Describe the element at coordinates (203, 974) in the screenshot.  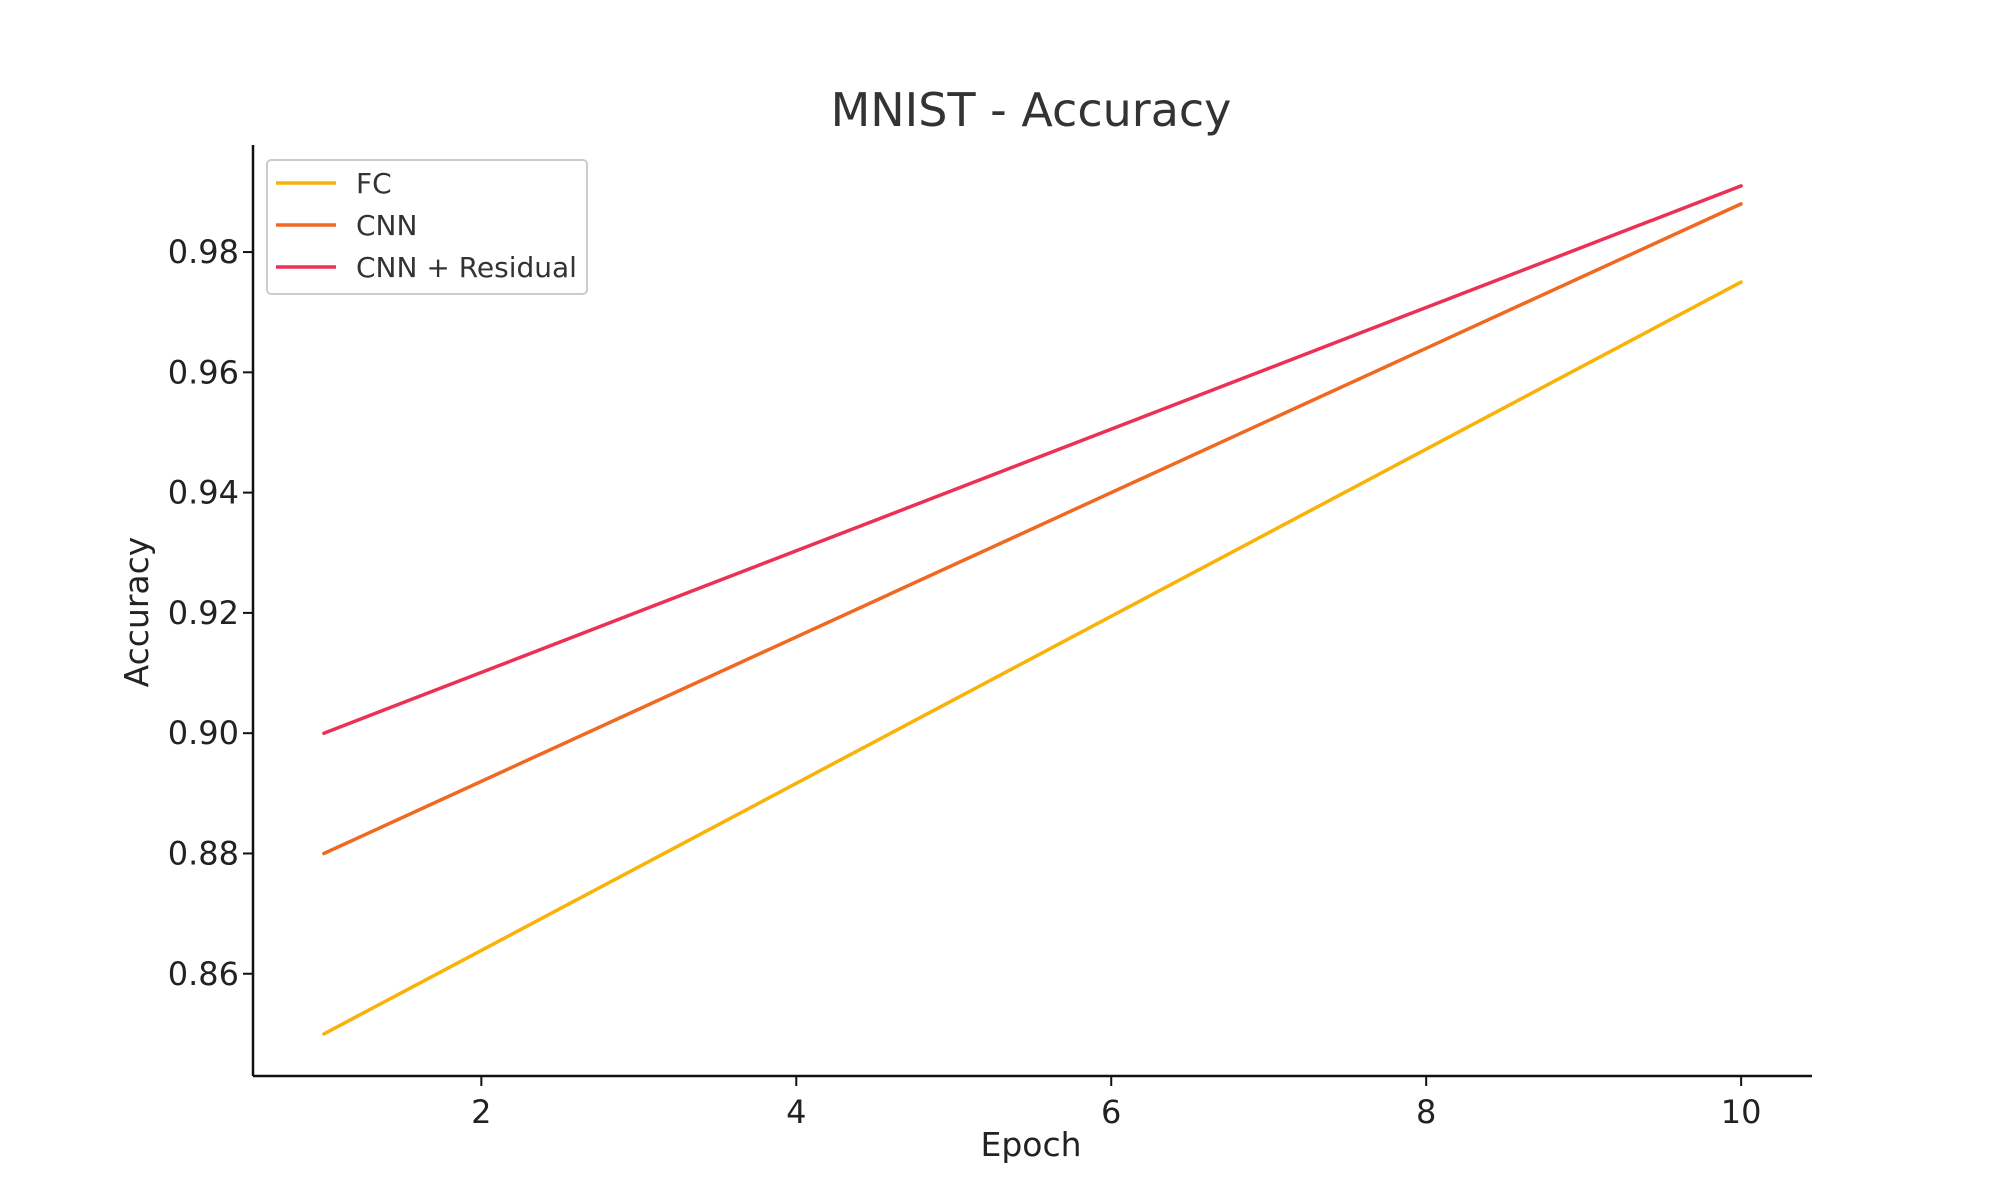
I see `y-tick-label: 0.86` at that location.